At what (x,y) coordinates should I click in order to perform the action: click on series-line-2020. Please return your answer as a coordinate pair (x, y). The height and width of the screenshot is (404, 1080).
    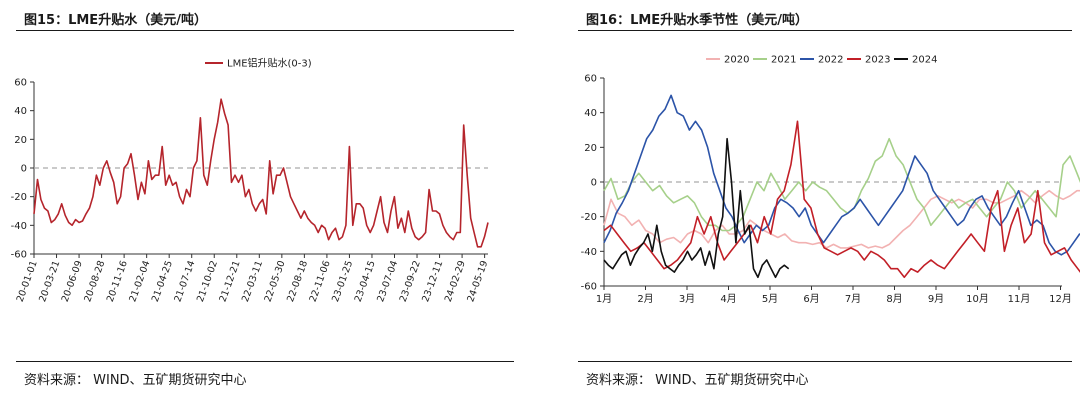
    Looking at the image, I should click on (841, 219).